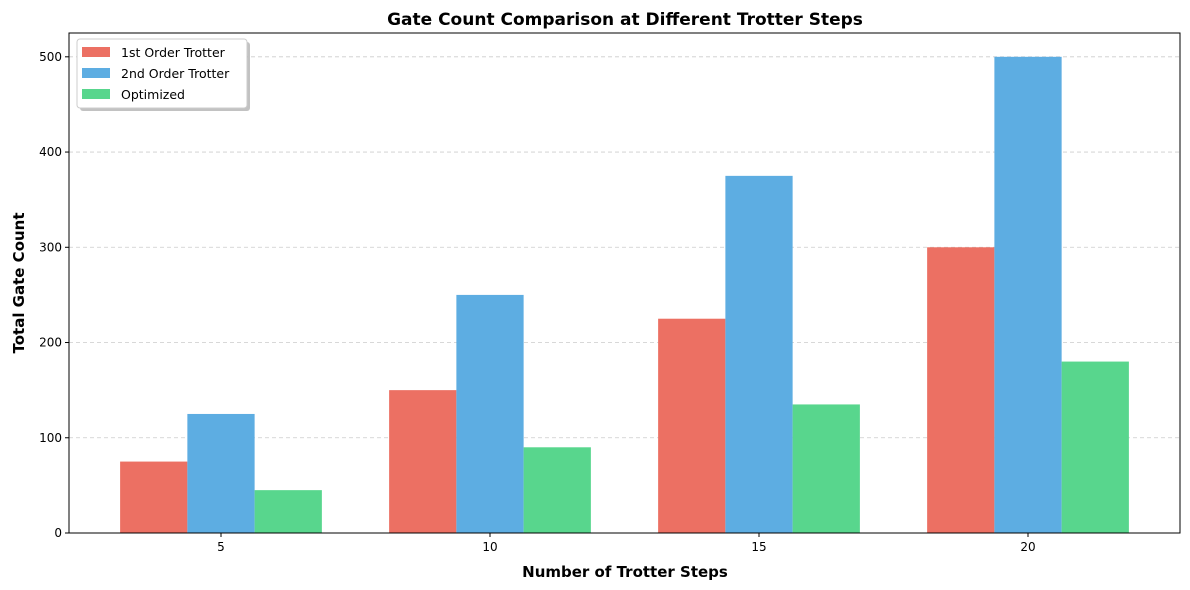  What do you see at coordinates (50, 247) in the screenshot?
I see `y-tick-label: 300` at bounding box center [50, 247].